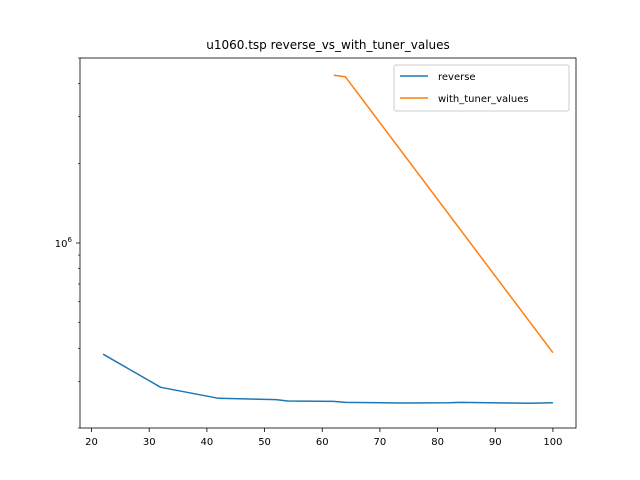 Image resolution: width=640 pixels, height=480 pixels. Describe the element at coordinates (495, 442) in the screenshot. I see `x-tick-label: 90` at that location.